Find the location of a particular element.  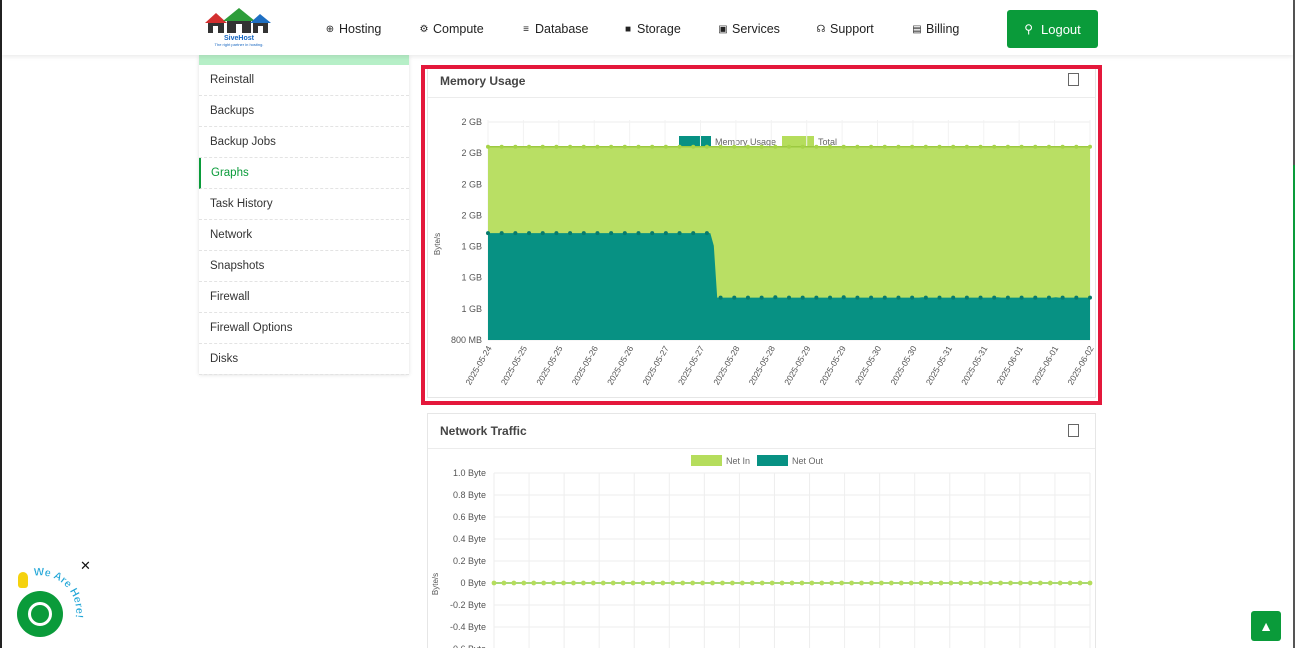

sidebar-item-reinstall: Reinstall is located at coordinates (304, 80).